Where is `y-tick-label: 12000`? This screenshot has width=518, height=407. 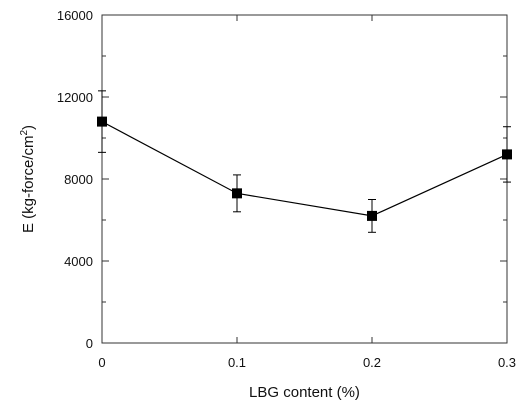 y-tick-label: 12000 is located at coordinates (75, 97).